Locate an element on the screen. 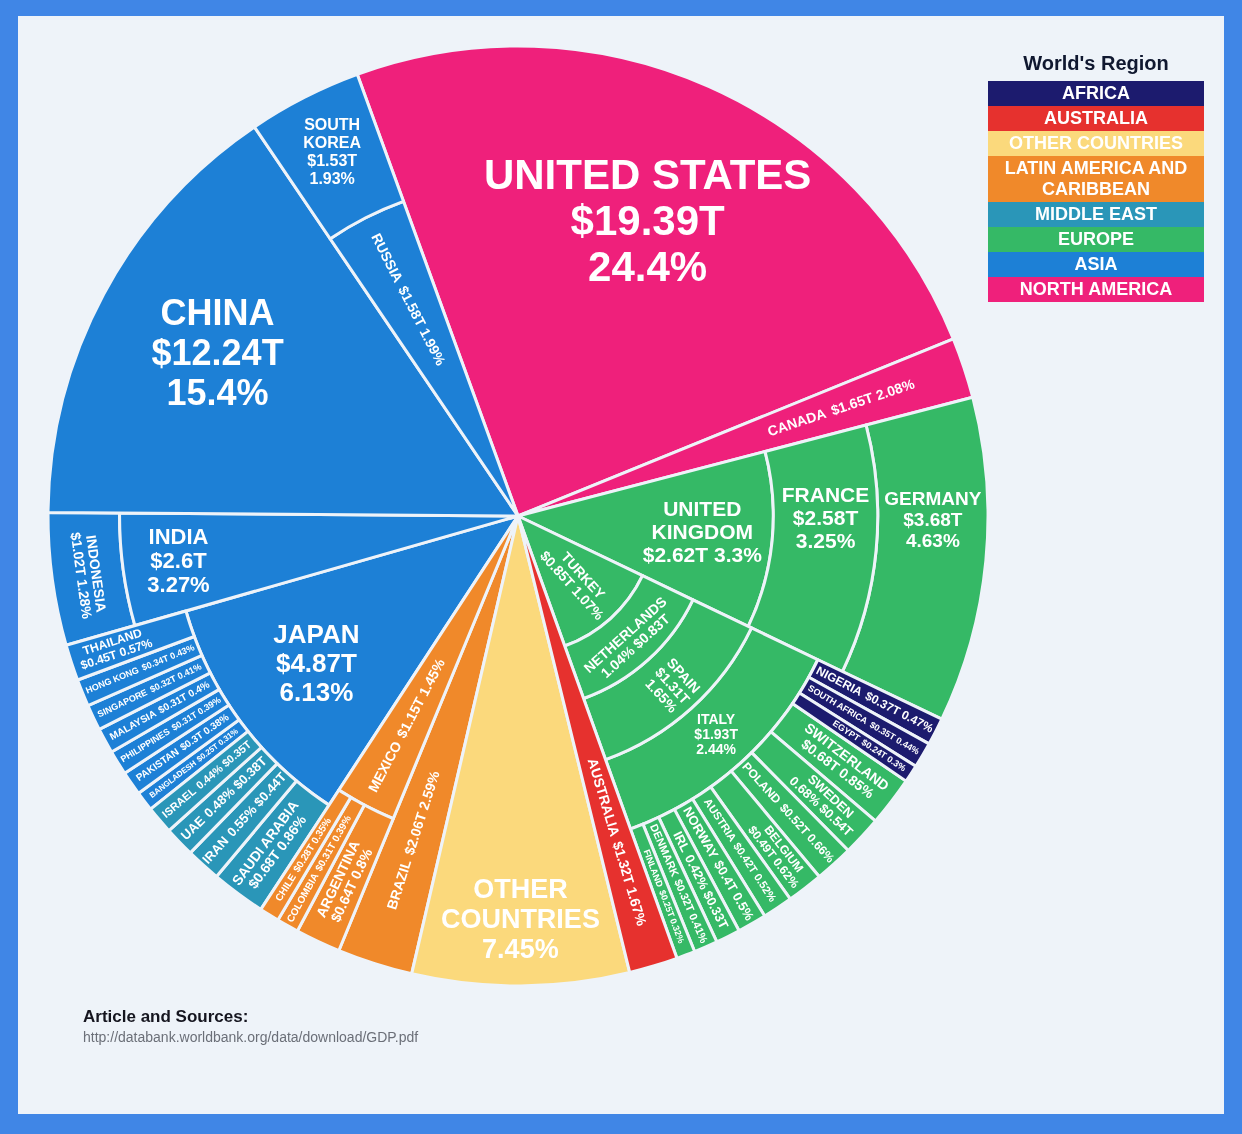 The height and width of the screenshot is (1134, 1242). category-label: FRANCE is located at coordinates (825, 495).